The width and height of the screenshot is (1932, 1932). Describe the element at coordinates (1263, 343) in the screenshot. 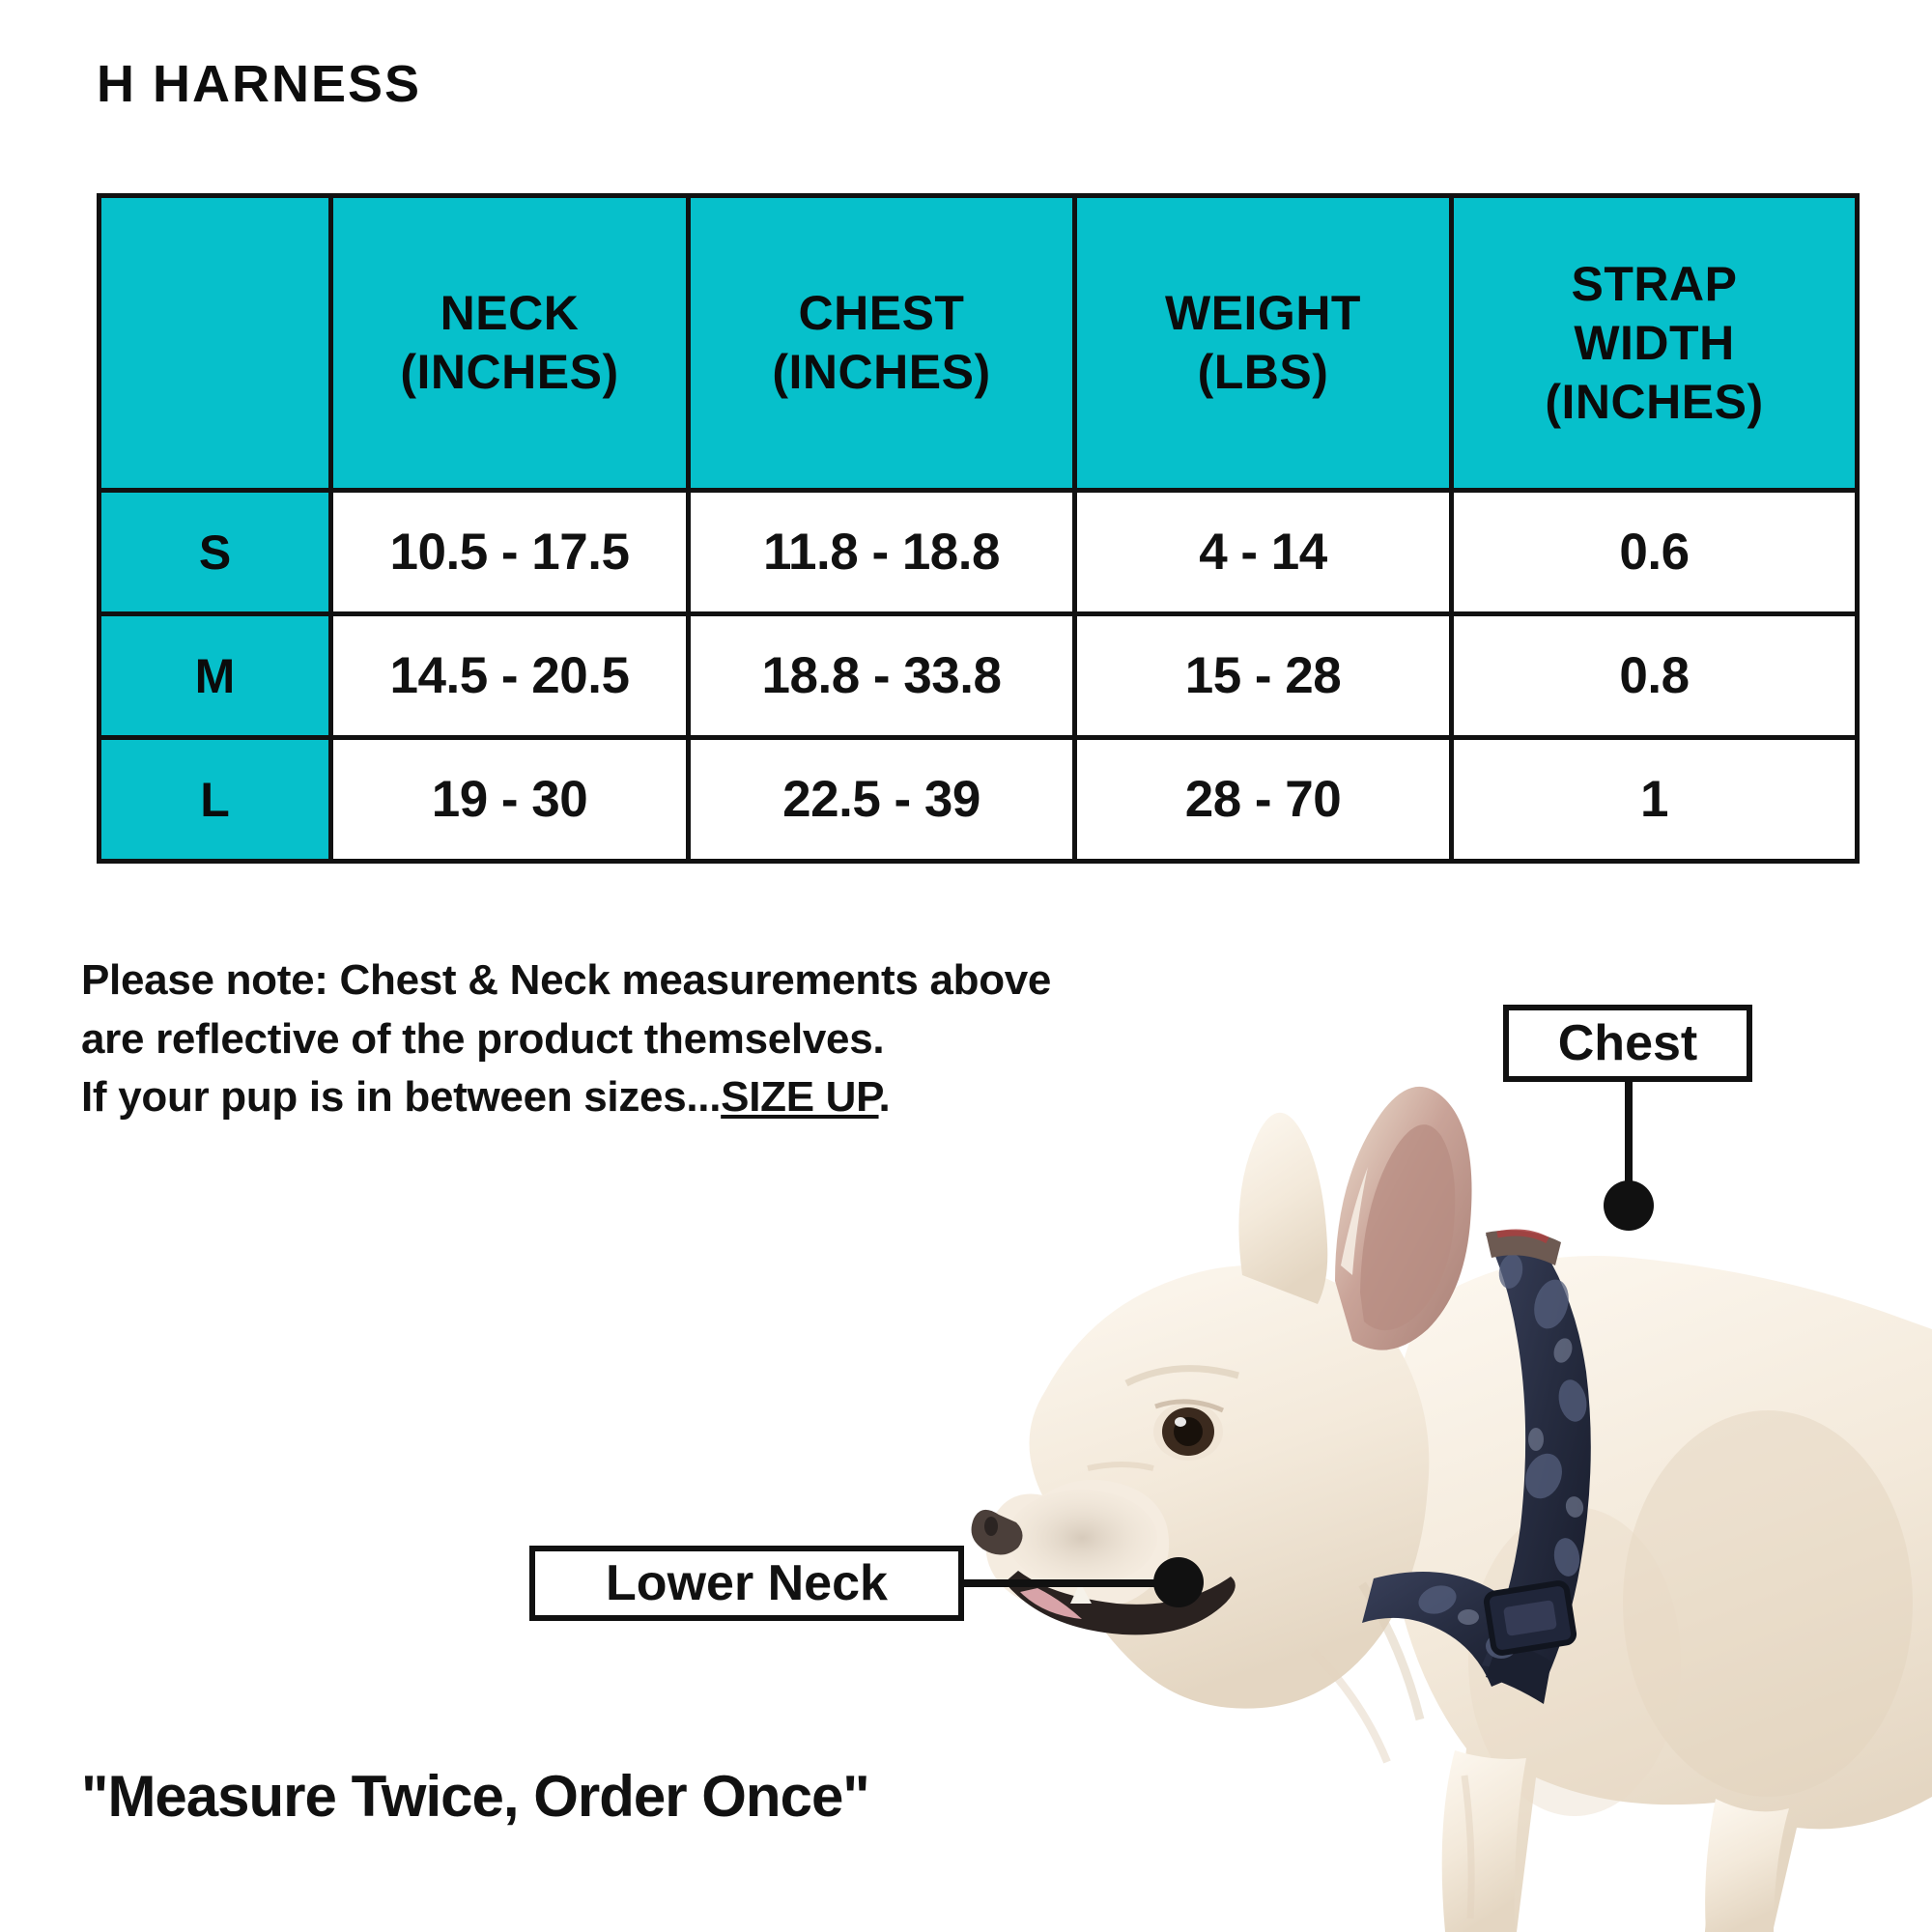

I see `header-cell-weight: WEIGHT (LBS)` at that location.